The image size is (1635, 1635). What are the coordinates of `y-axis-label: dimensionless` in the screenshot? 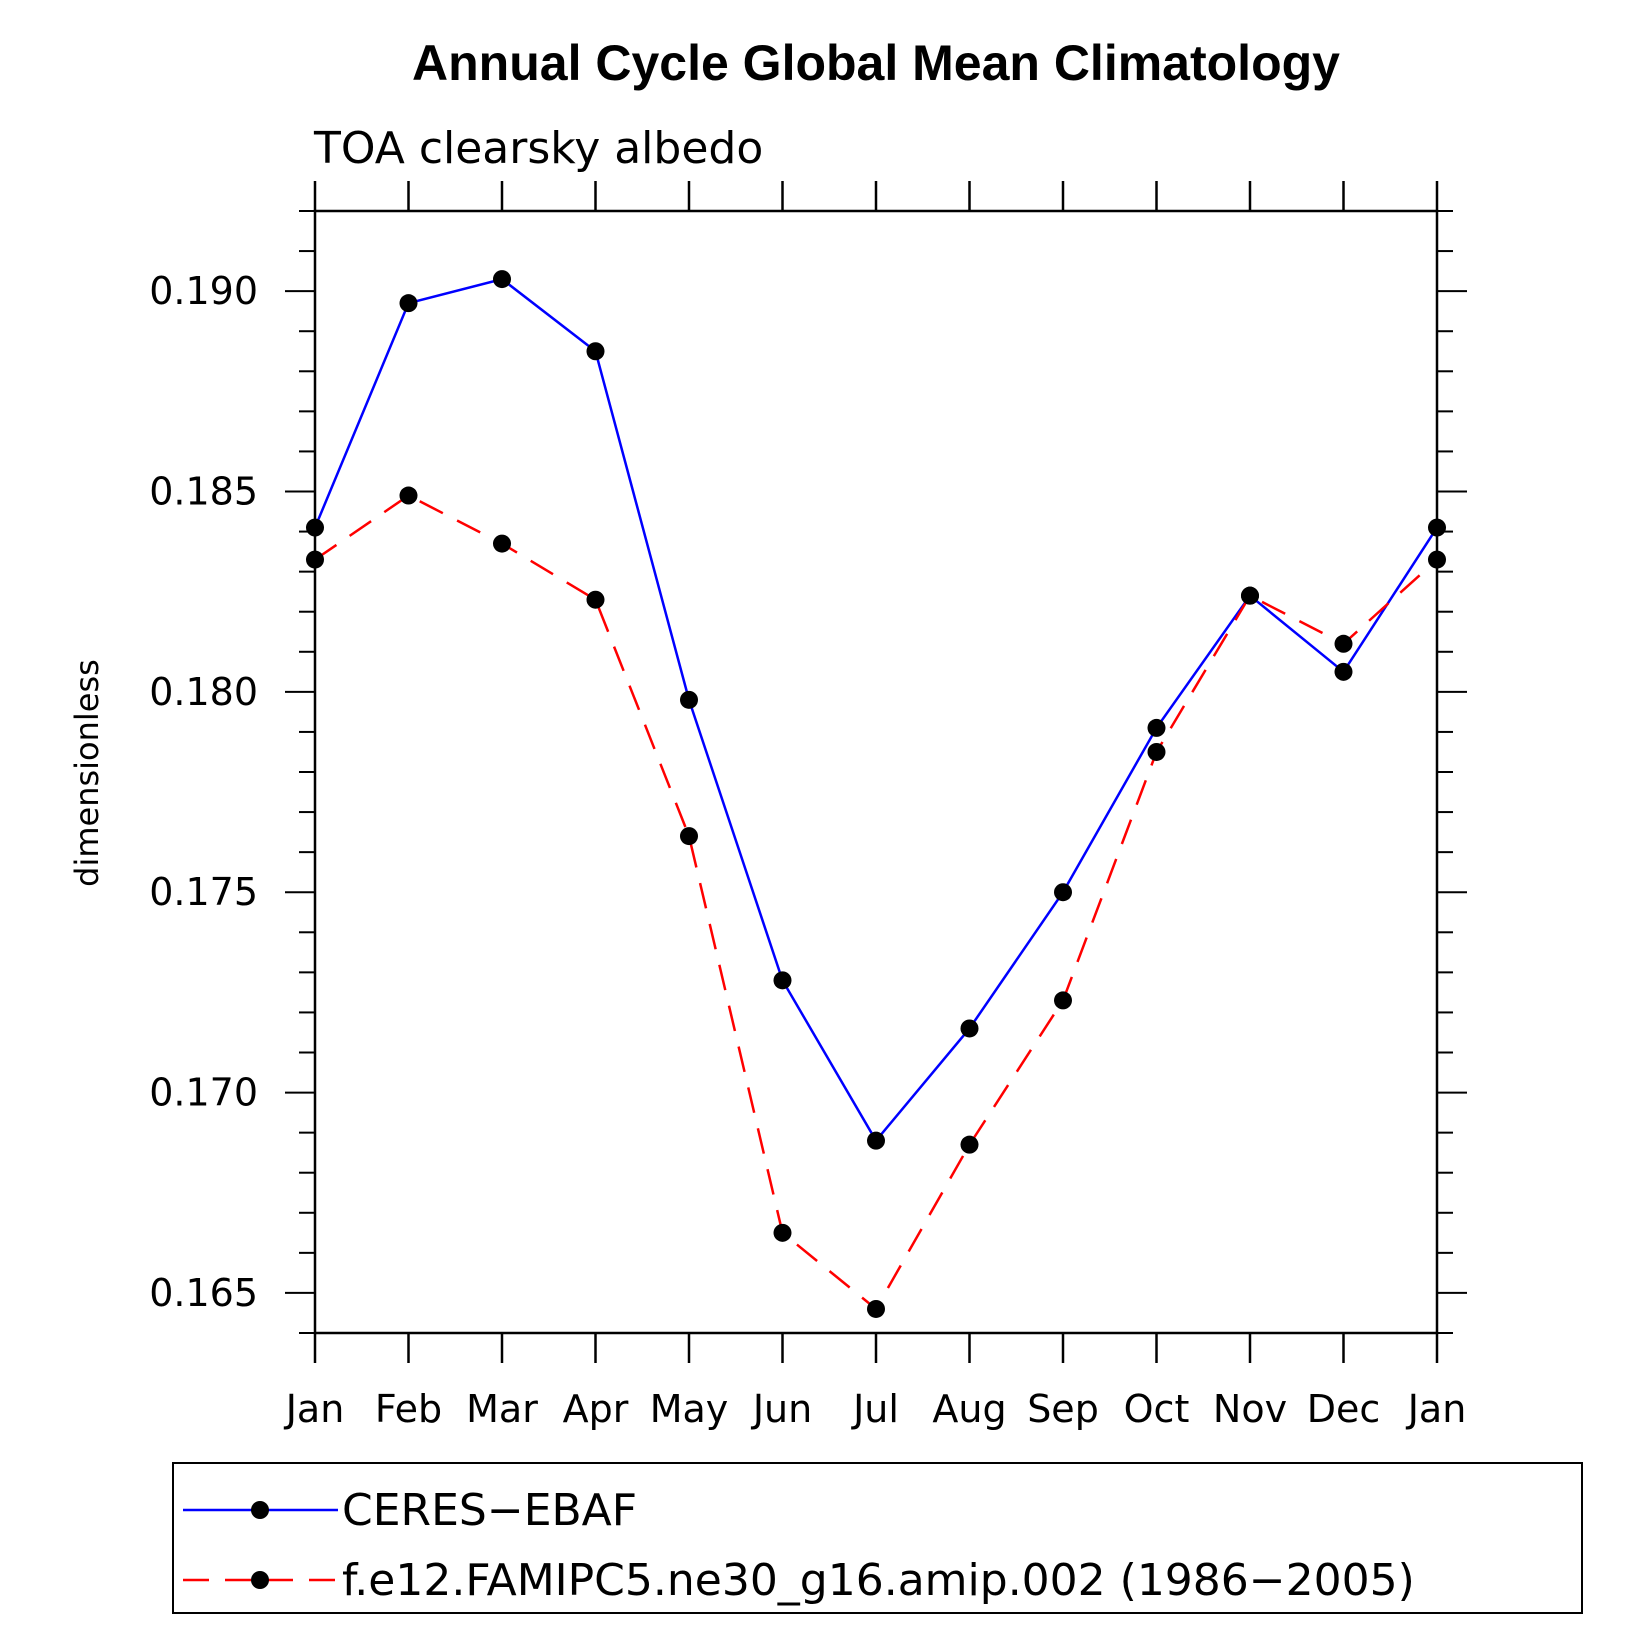 It's located at (87, 773).